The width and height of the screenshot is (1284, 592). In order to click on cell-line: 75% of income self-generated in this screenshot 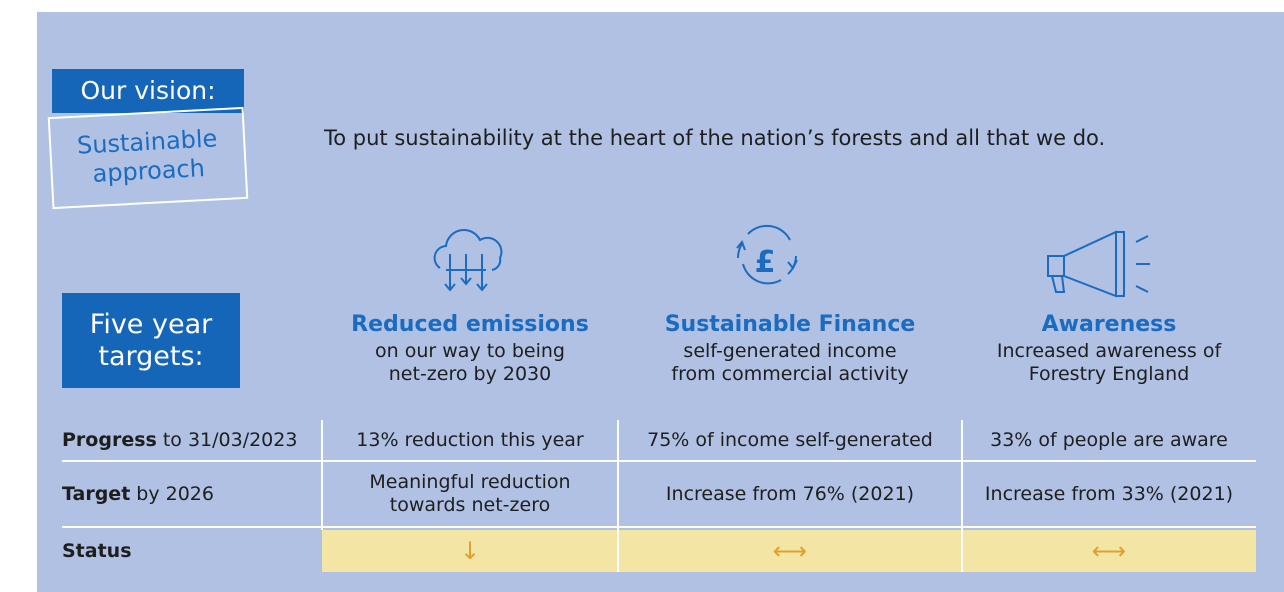, I will do `click(790, 439)`.